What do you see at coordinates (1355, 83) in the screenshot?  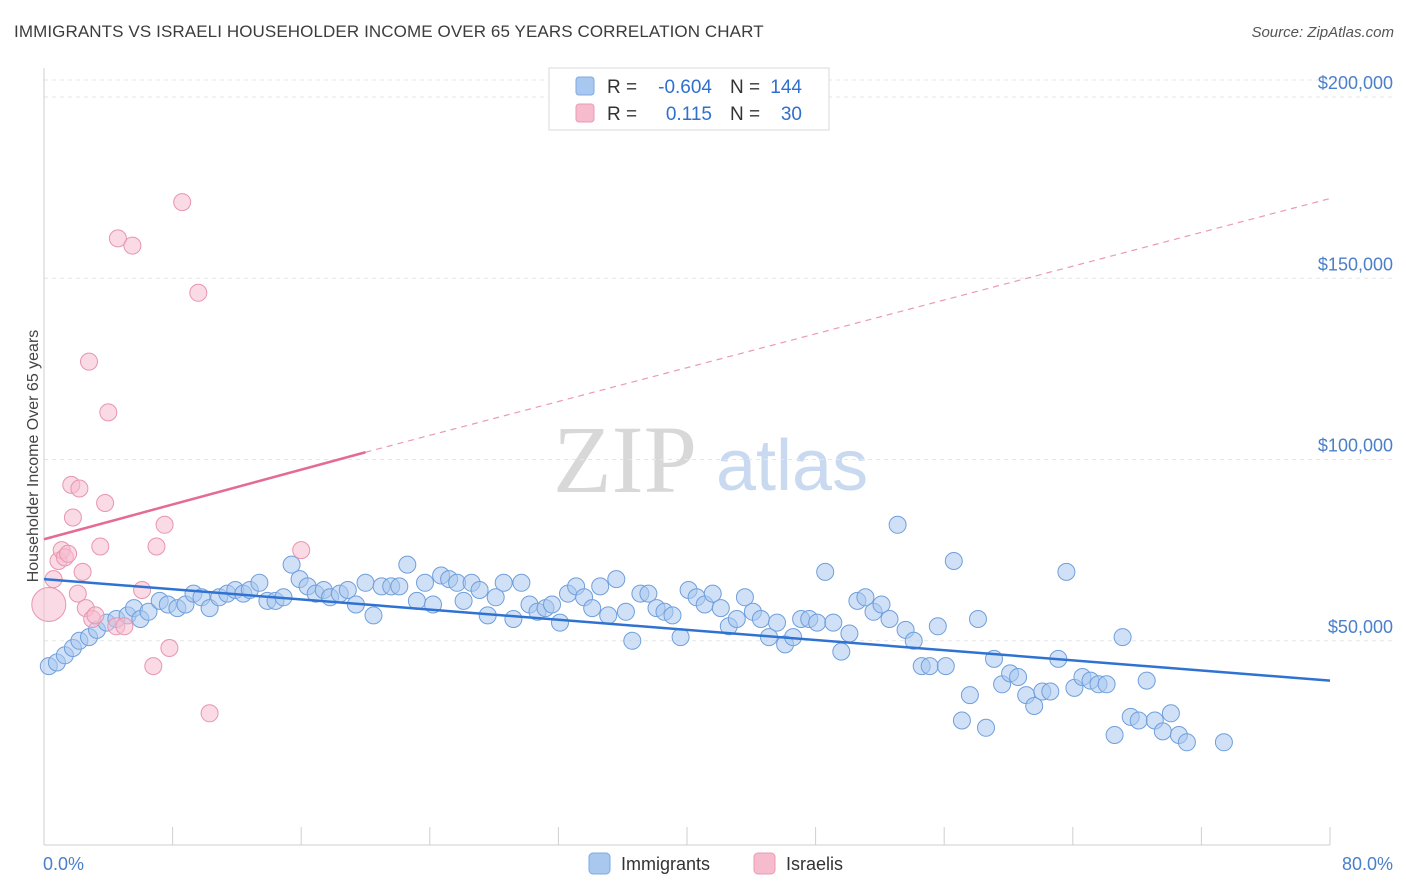 I see `y-tick-label-3: $200,000` at bounding box center [1355, 83].